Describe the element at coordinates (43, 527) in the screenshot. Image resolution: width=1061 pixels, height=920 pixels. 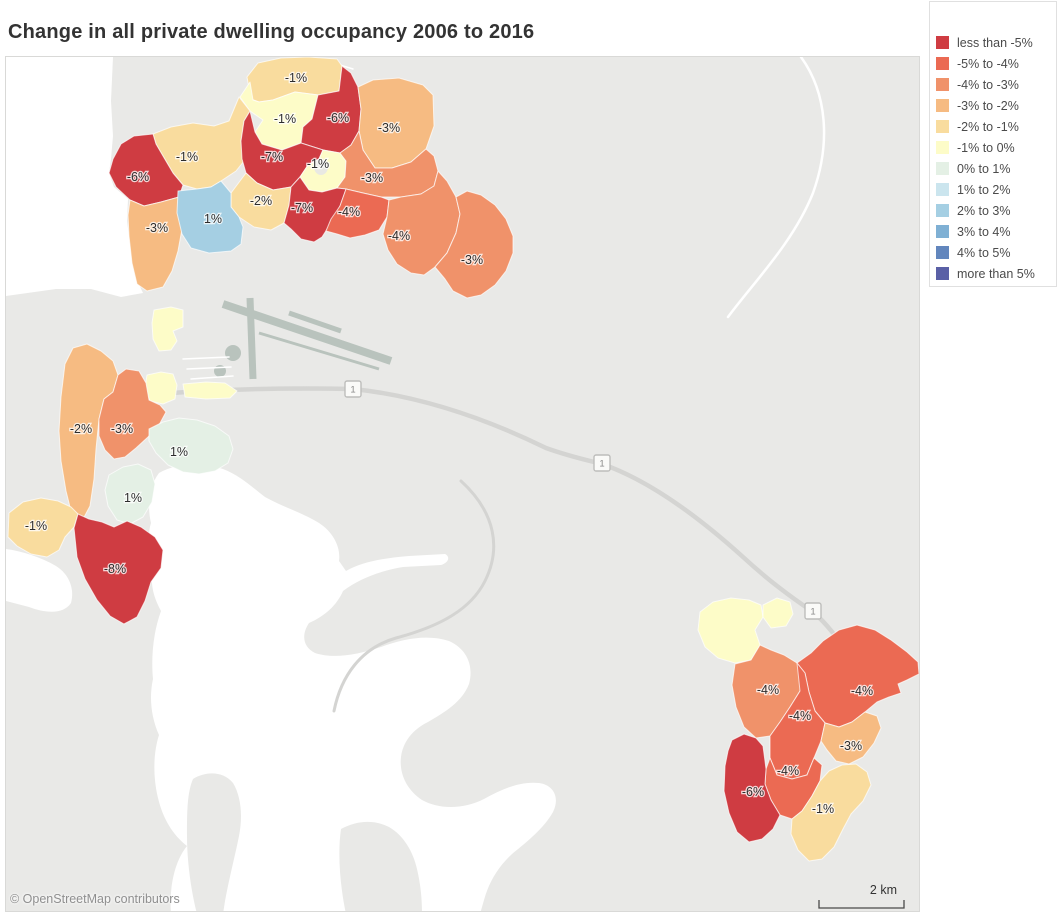
I see `map-region-23--1pct` at that location.